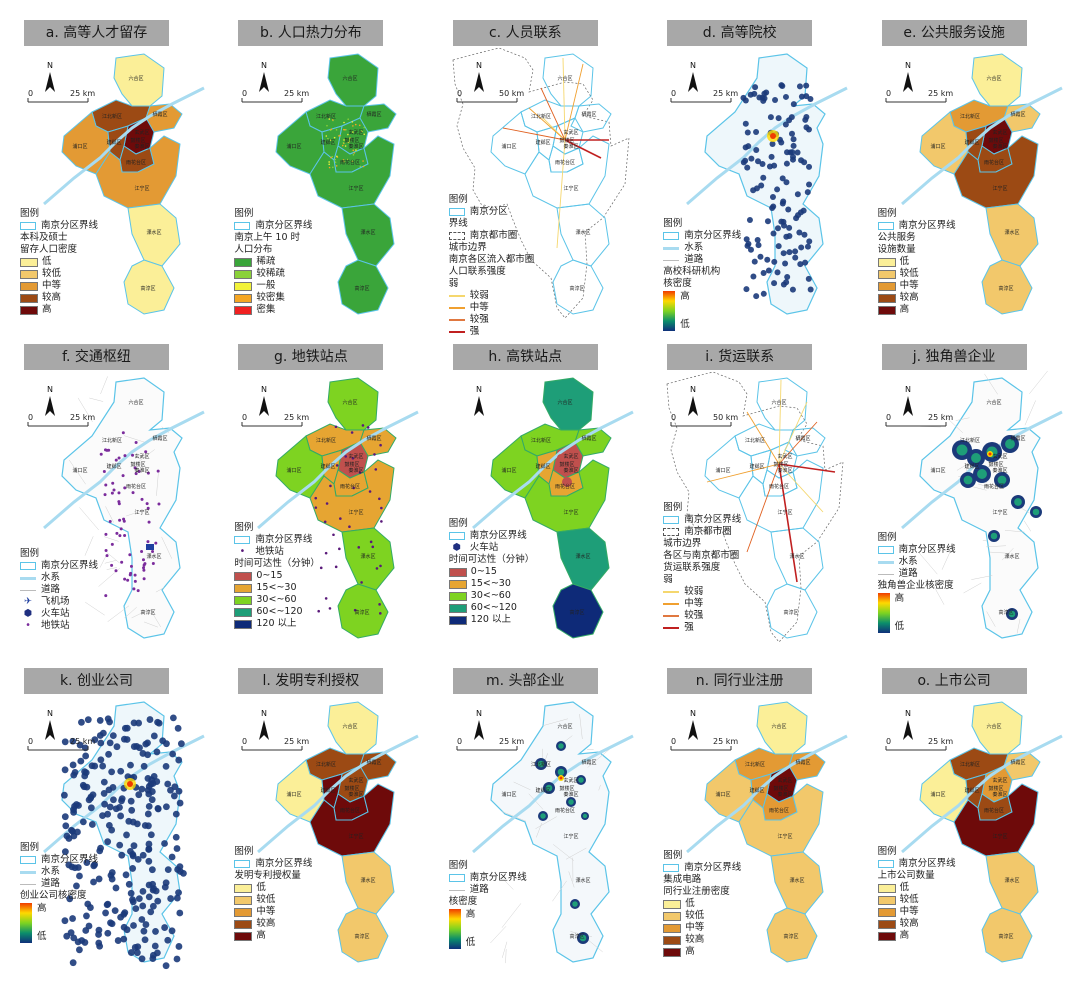 The width and height of the screenshot is (1080, 984). What do you see at coordinates (470, 914) in the screenshot?
I see `legend-high-label: 高` at bounding box center [470, 914].